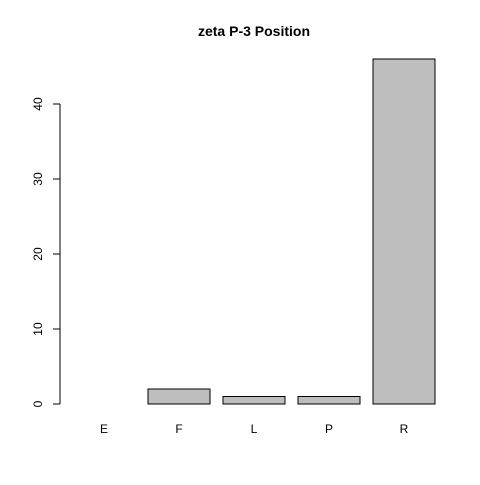 Image resolution: width=480 pixels, height=485 pixels. I want to click on bar-f, so click(179, 396).